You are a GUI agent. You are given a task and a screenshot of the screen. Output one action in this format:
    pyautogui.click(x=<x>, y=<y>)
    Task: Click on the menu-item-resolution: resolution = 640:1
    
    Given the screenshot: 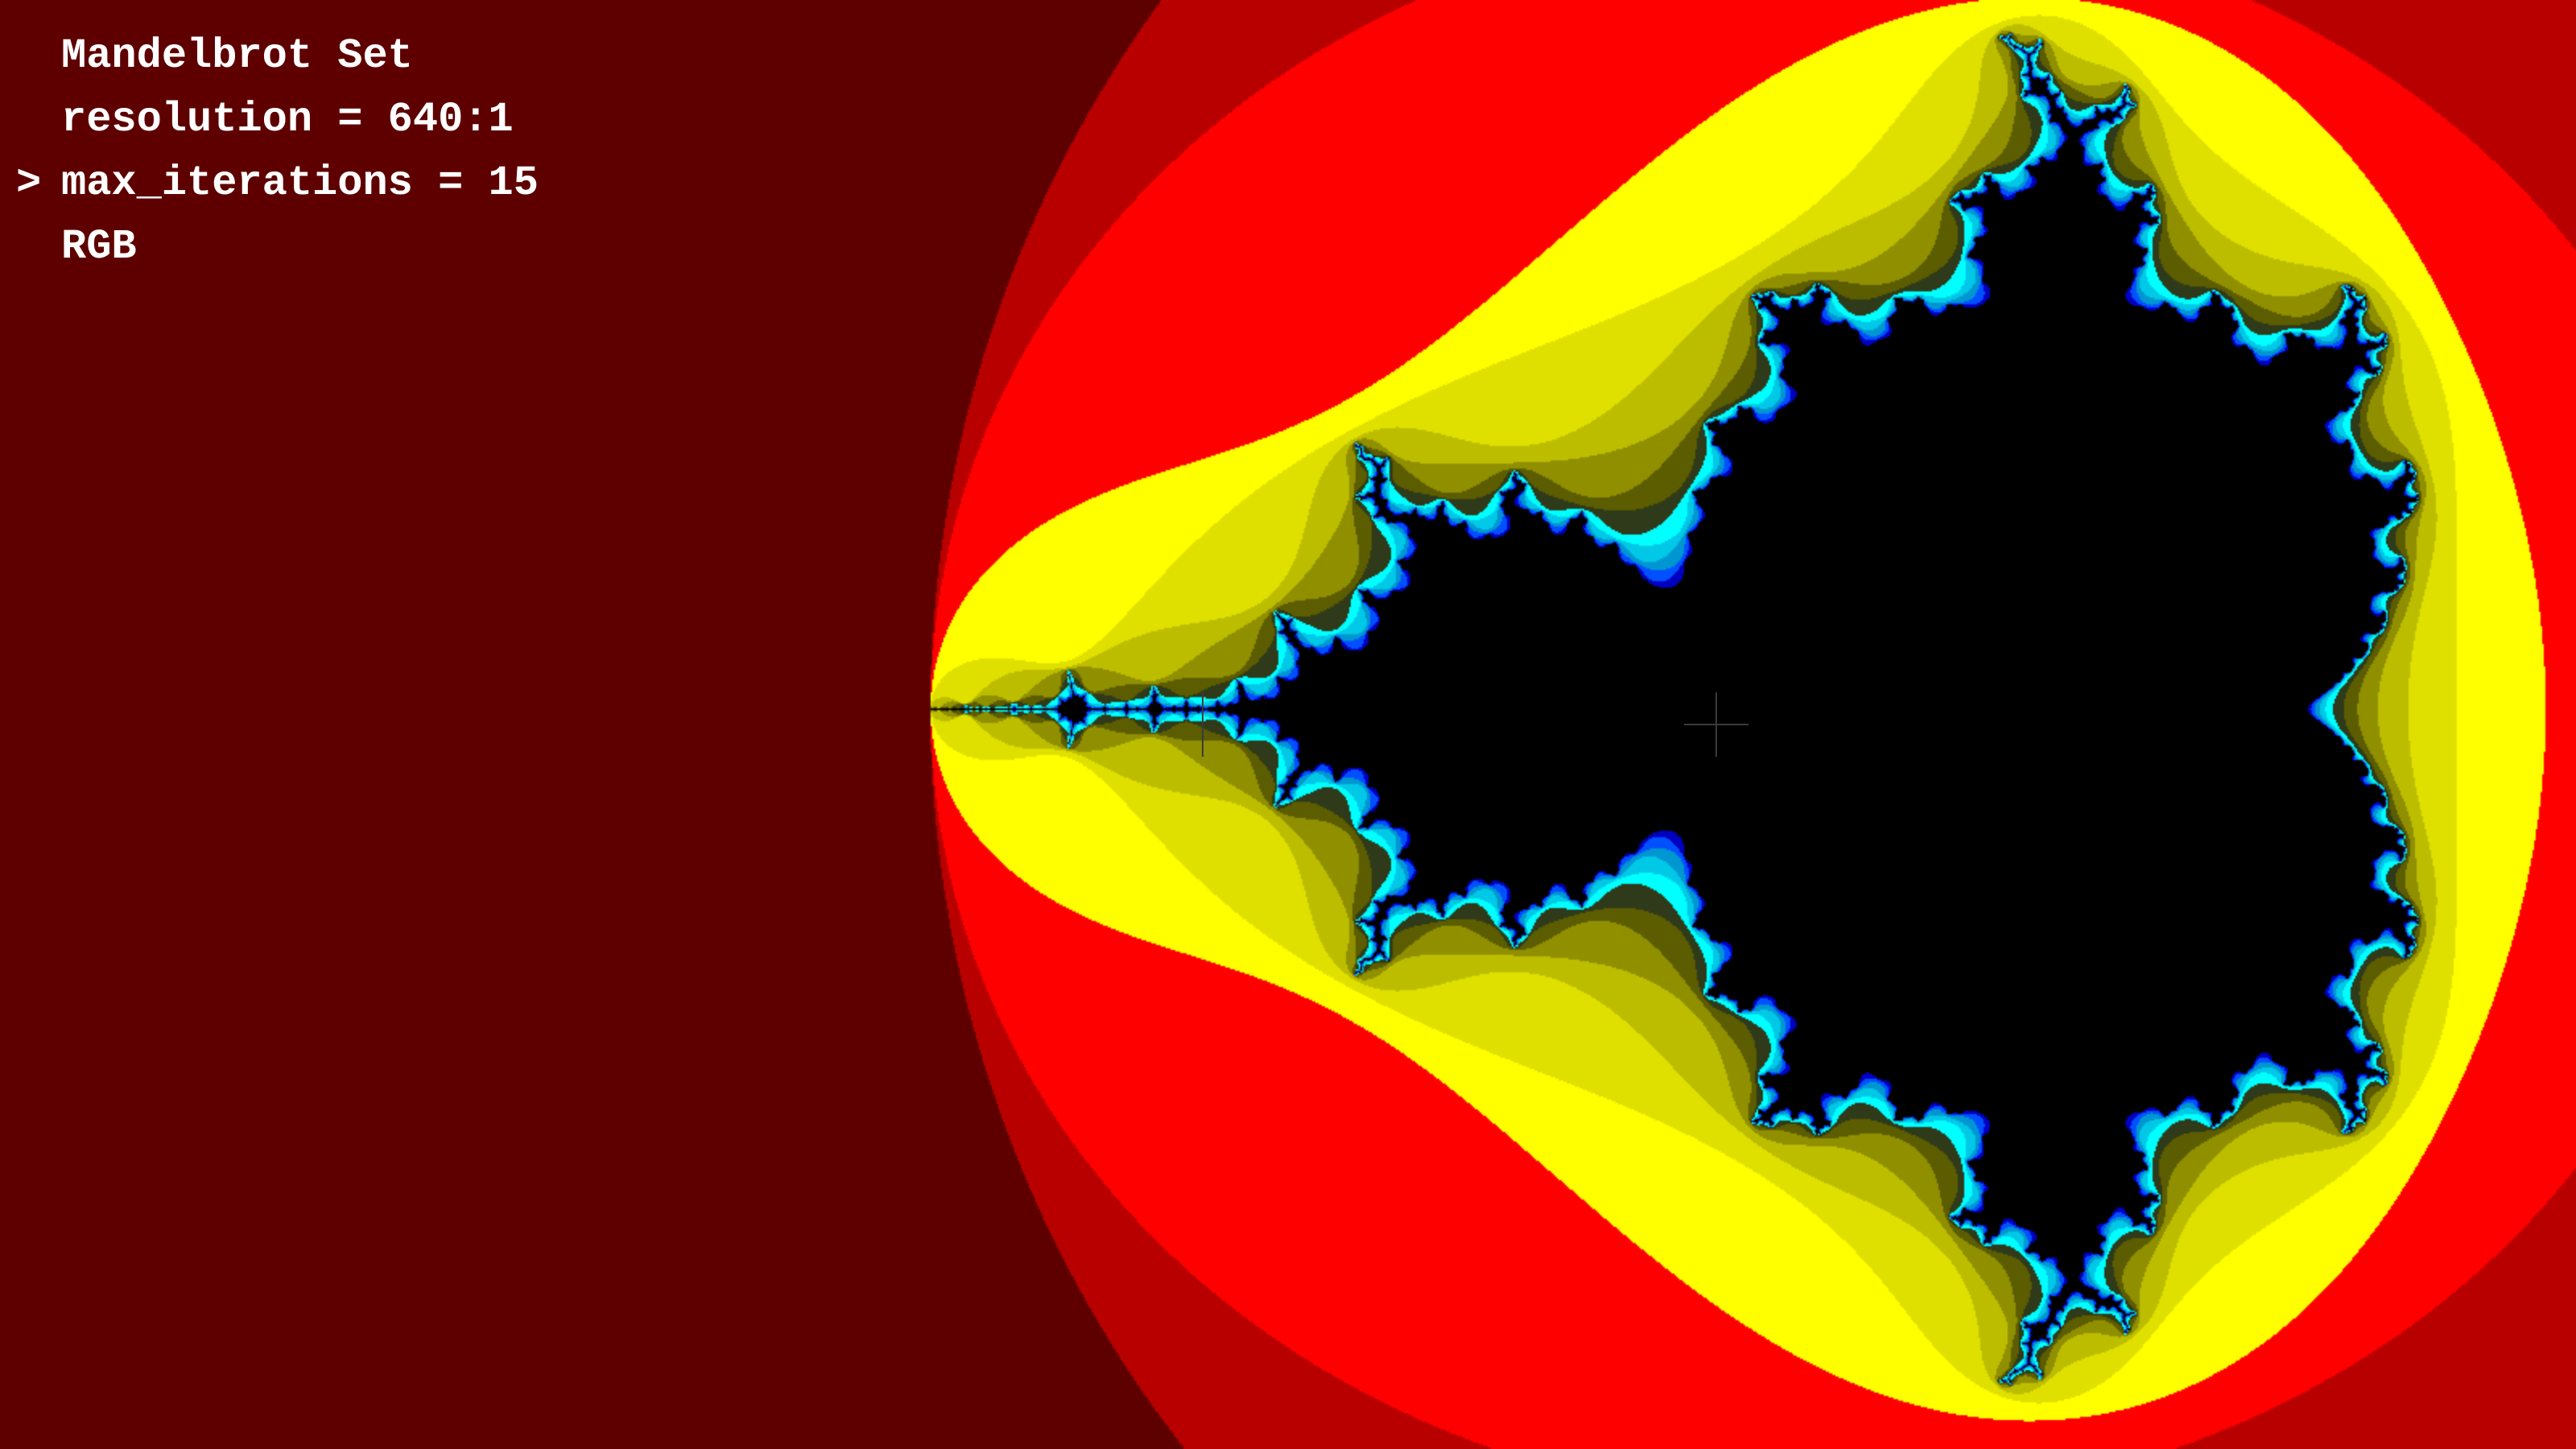 What is the action you would take?
    pyautogui.click(x=277, y=119)
    